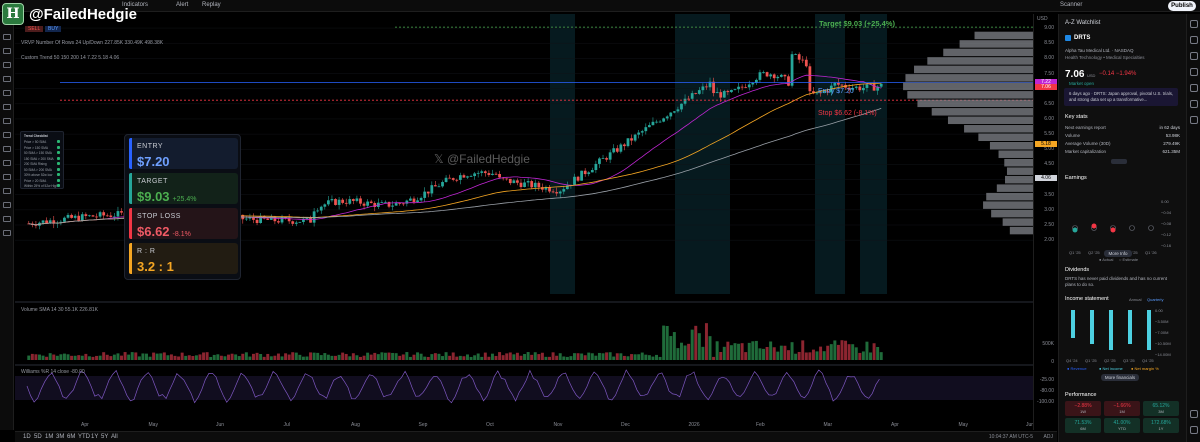 This screenshot has width=1200, height=442. I want to click on range-5y: 5Y, so click(105, 437).